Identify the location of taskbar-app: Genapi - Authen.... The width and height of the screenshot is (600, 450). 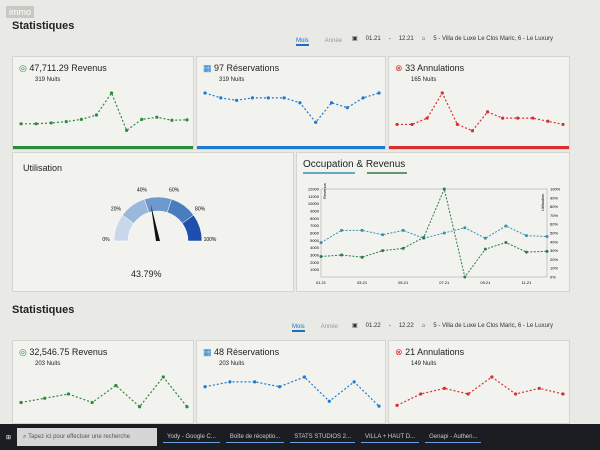
(453, 437).